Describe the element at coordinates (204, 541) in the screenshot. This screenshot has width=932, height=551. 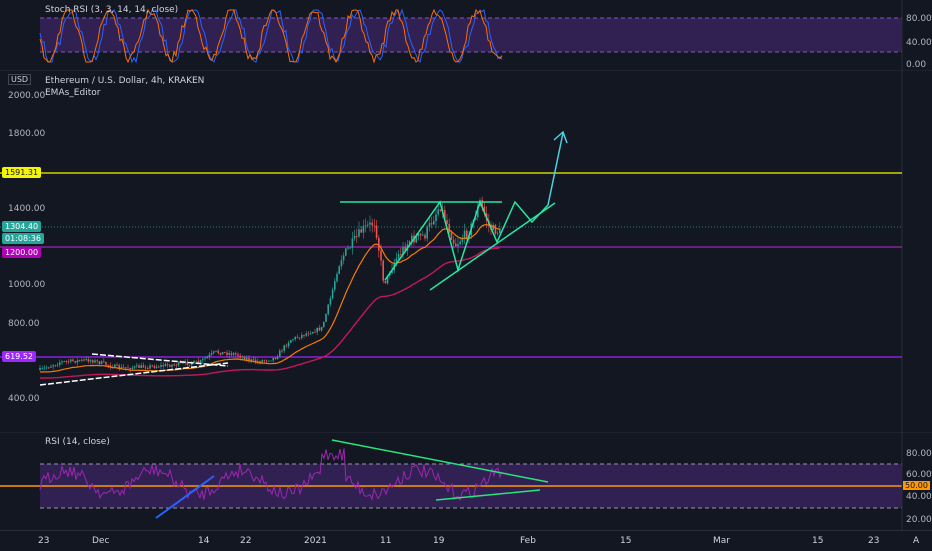
I see `time-label-14: 14` at that location.